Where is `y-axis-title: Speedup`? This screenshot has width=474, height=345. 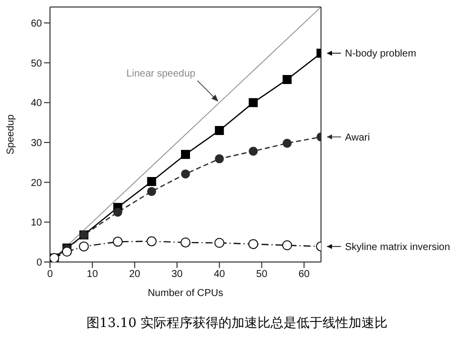 y-axis-title: Speedup is located at coordinates (11, 134).